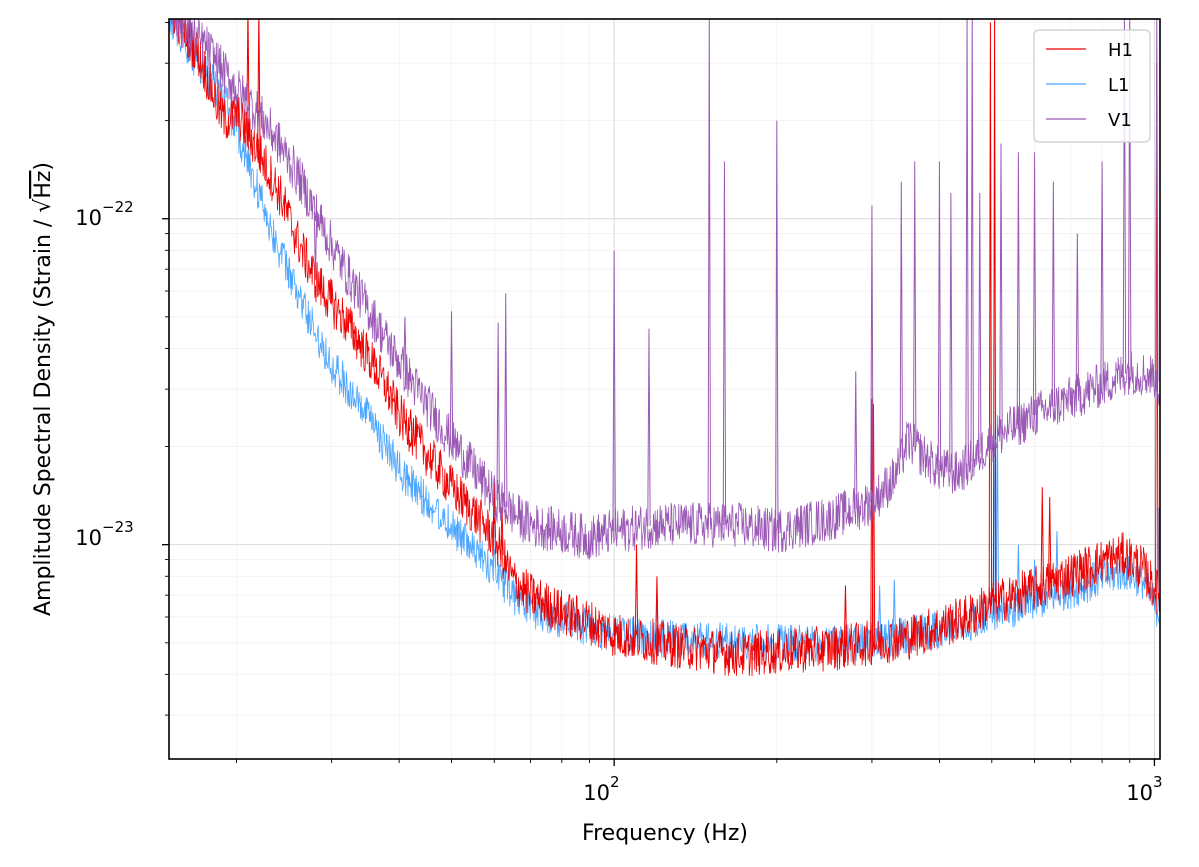  I want to click on legend-label-l1: L1, so click(1118, 85).